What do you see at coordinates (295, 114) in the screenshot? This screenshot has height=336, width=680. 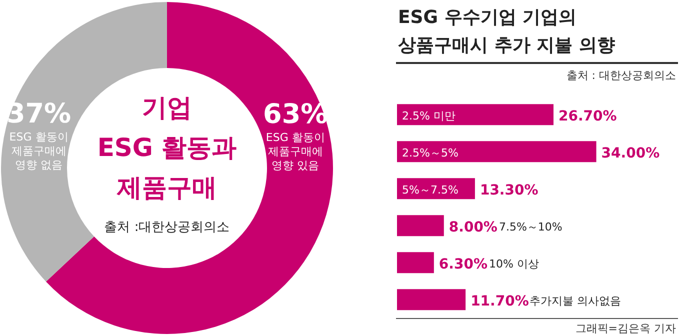 I see `data-label: 63%` at bounding box center [295, 114].